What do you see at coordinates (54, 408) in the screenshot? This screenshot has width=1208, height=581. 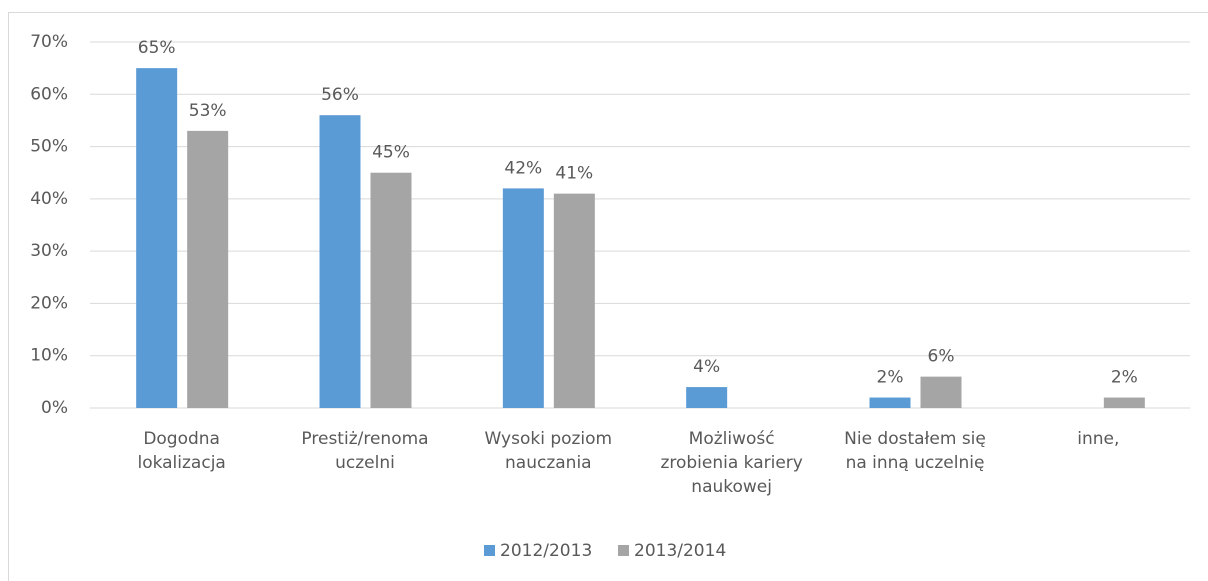 I see `y-tick-label: 0%` at bounding box center [54, 408].